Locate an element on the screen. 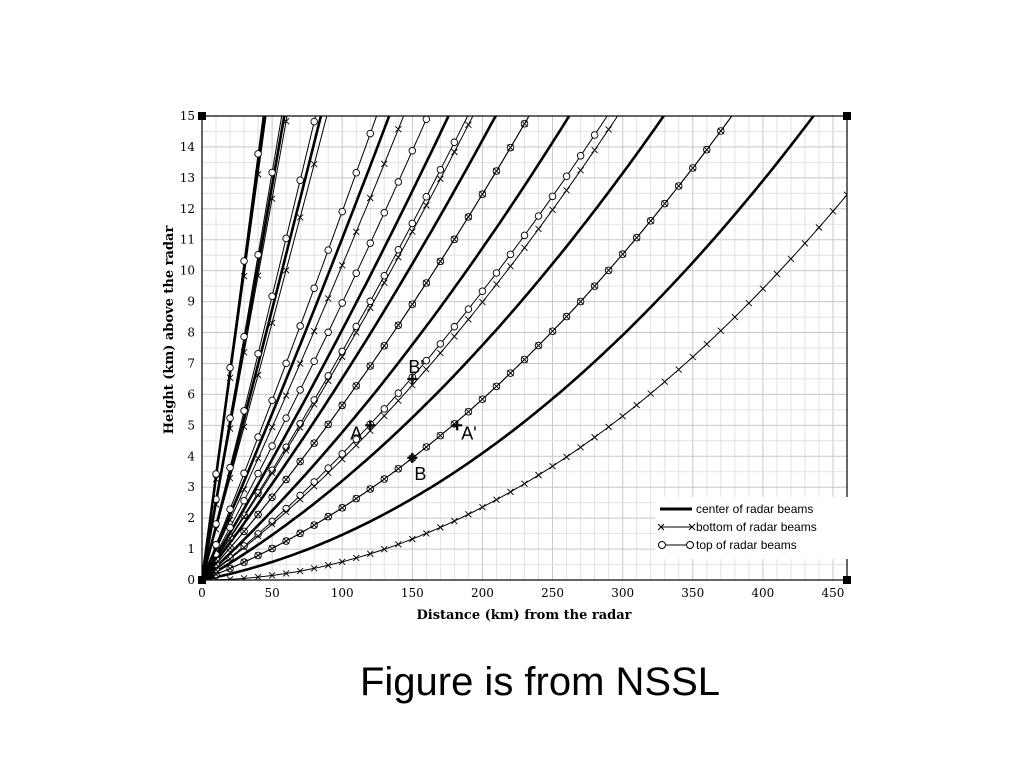 This screenshot has height=768, width=1024. y-tick-label: 12 is located at coordinates (187, 209).